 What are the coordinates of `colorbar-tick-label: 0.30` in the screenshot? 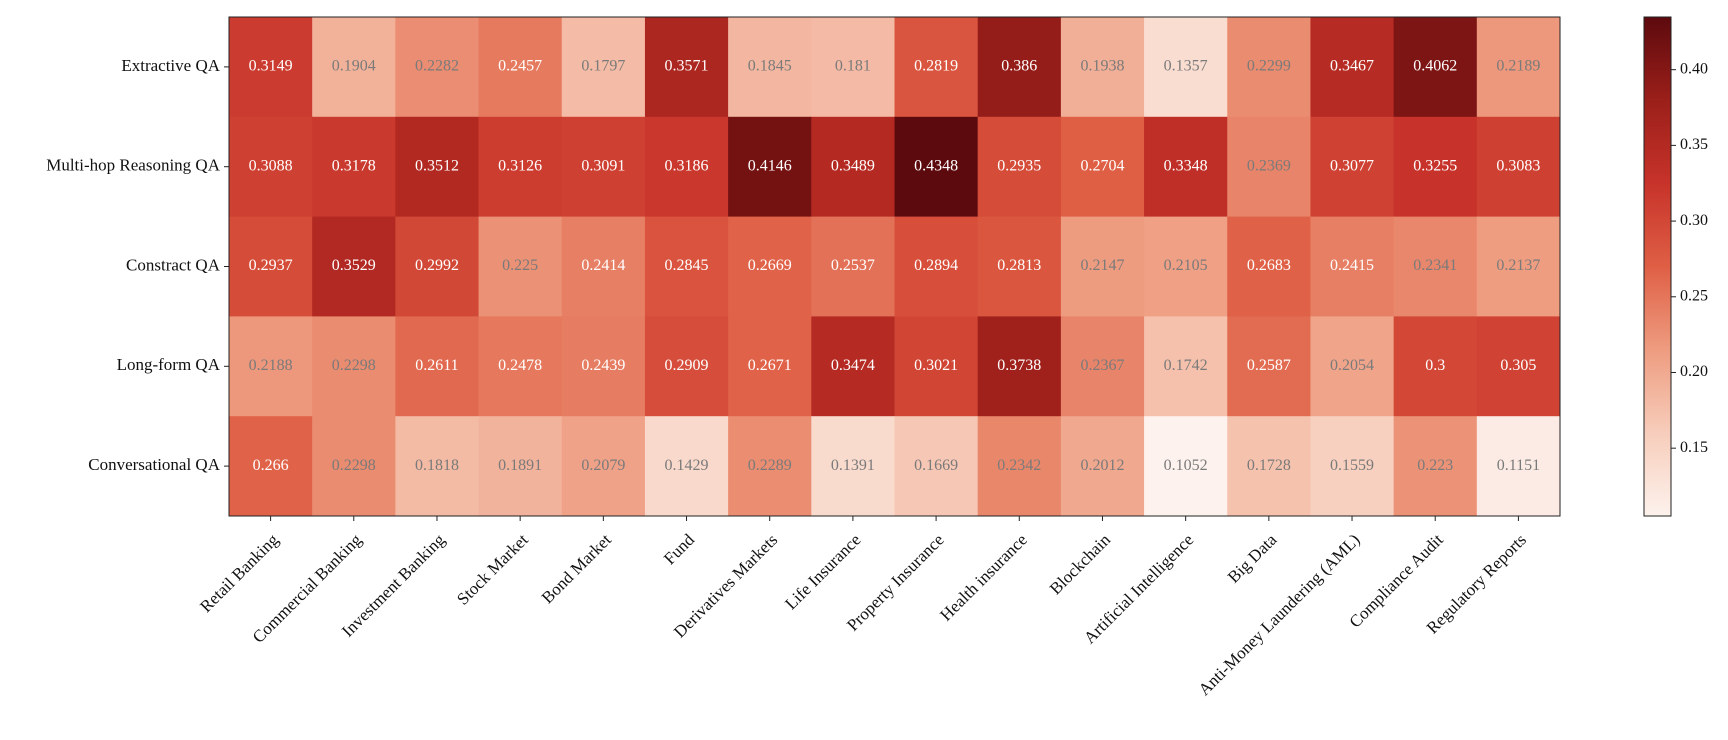 It's located at (1694, 220).